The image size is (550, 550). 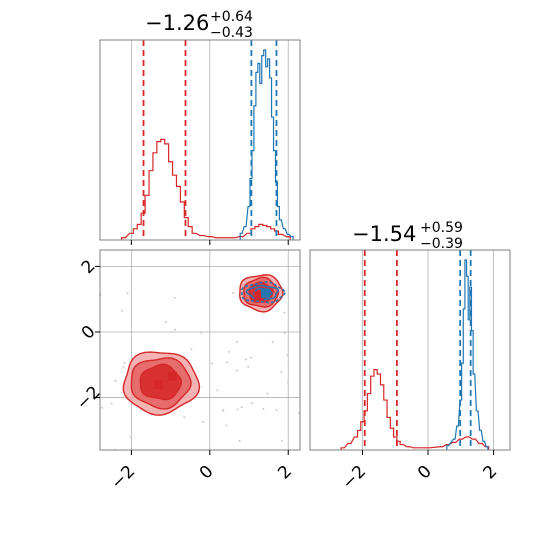 What do you see at coordinates (209, 242) in the screenshot?
I see `x-marginal-ticks` at bounding box center [209, 242].